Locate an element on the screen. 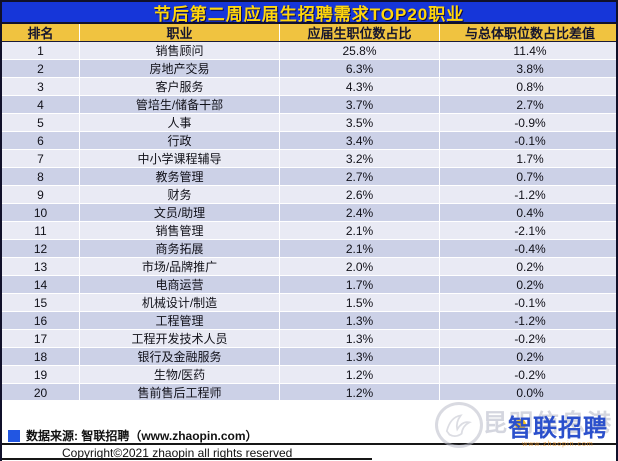 This screenshot has width=618, height=461. table-row: 4 管培生/储备干部 3.7% 2.7% is located at coordinates (309, 105).